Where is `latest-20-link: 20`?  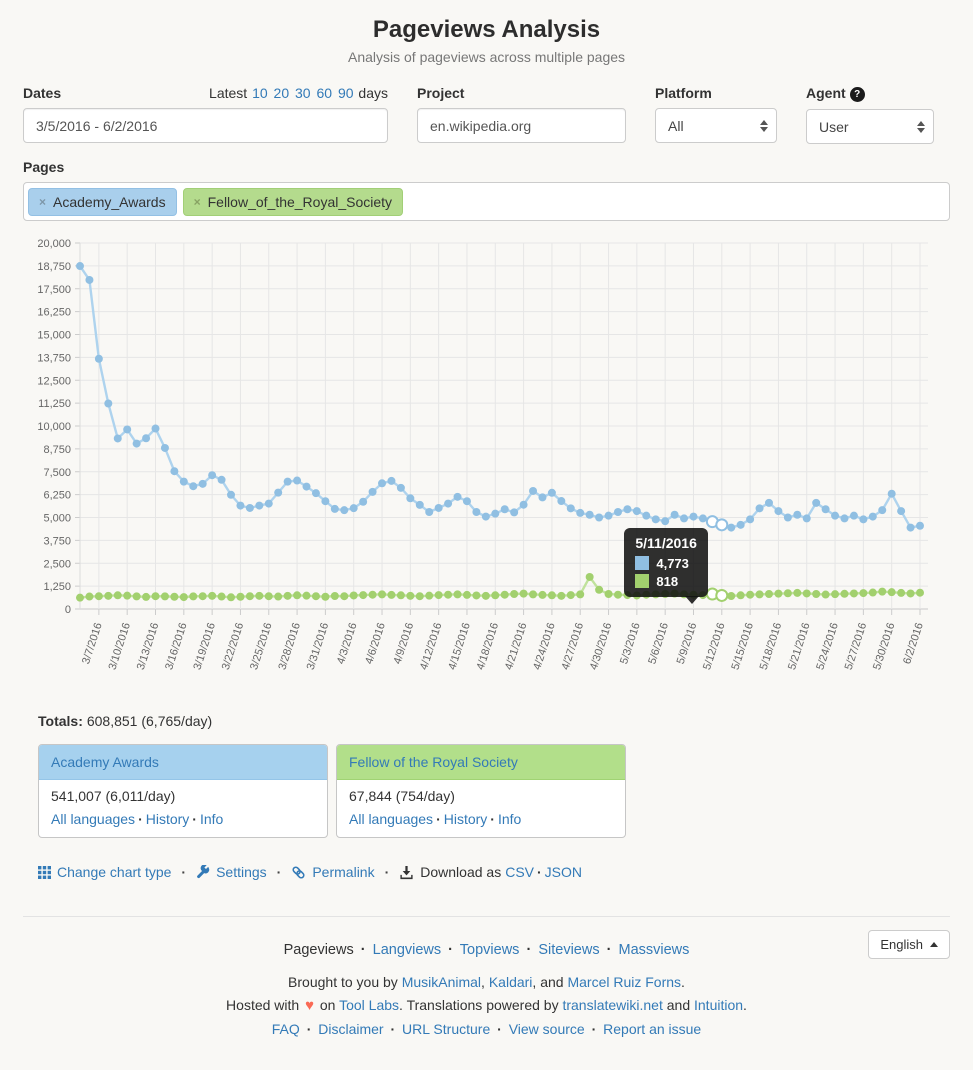
latest-20-link: 20 is located at coordinates (281, 93).